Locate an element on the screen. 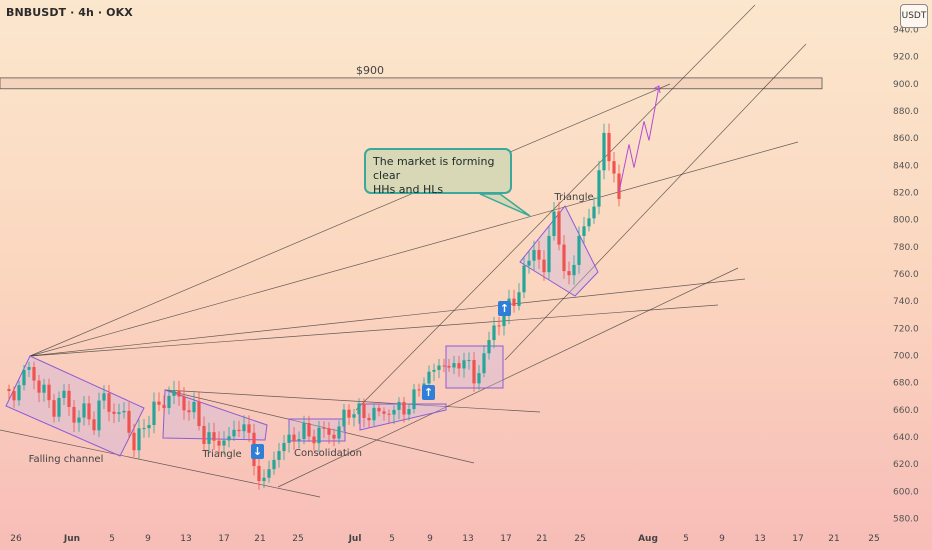 The image size is (932, 550). chart-title: BNBUSDT · 4h · OKX is located at coordinates (69, 12).